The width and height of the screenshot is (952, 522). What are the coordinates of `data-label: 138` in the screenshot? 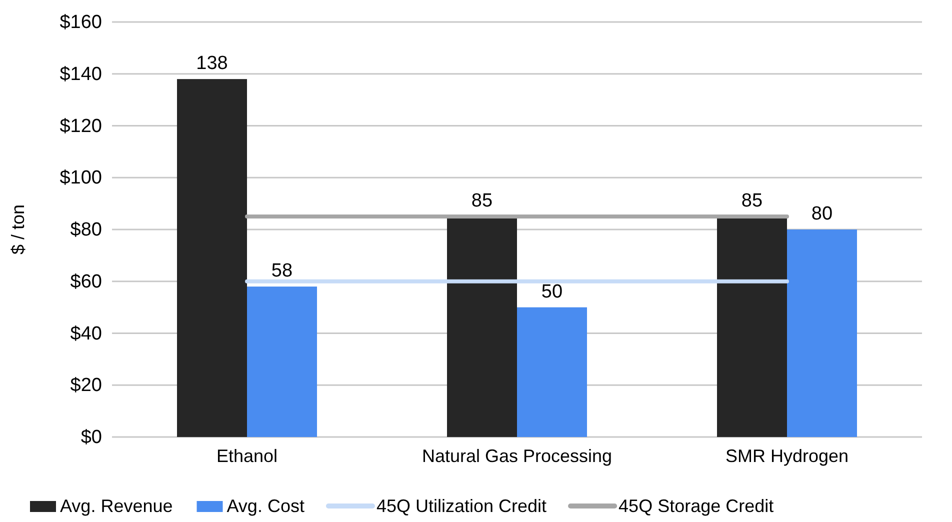 It's located at (212, 63).